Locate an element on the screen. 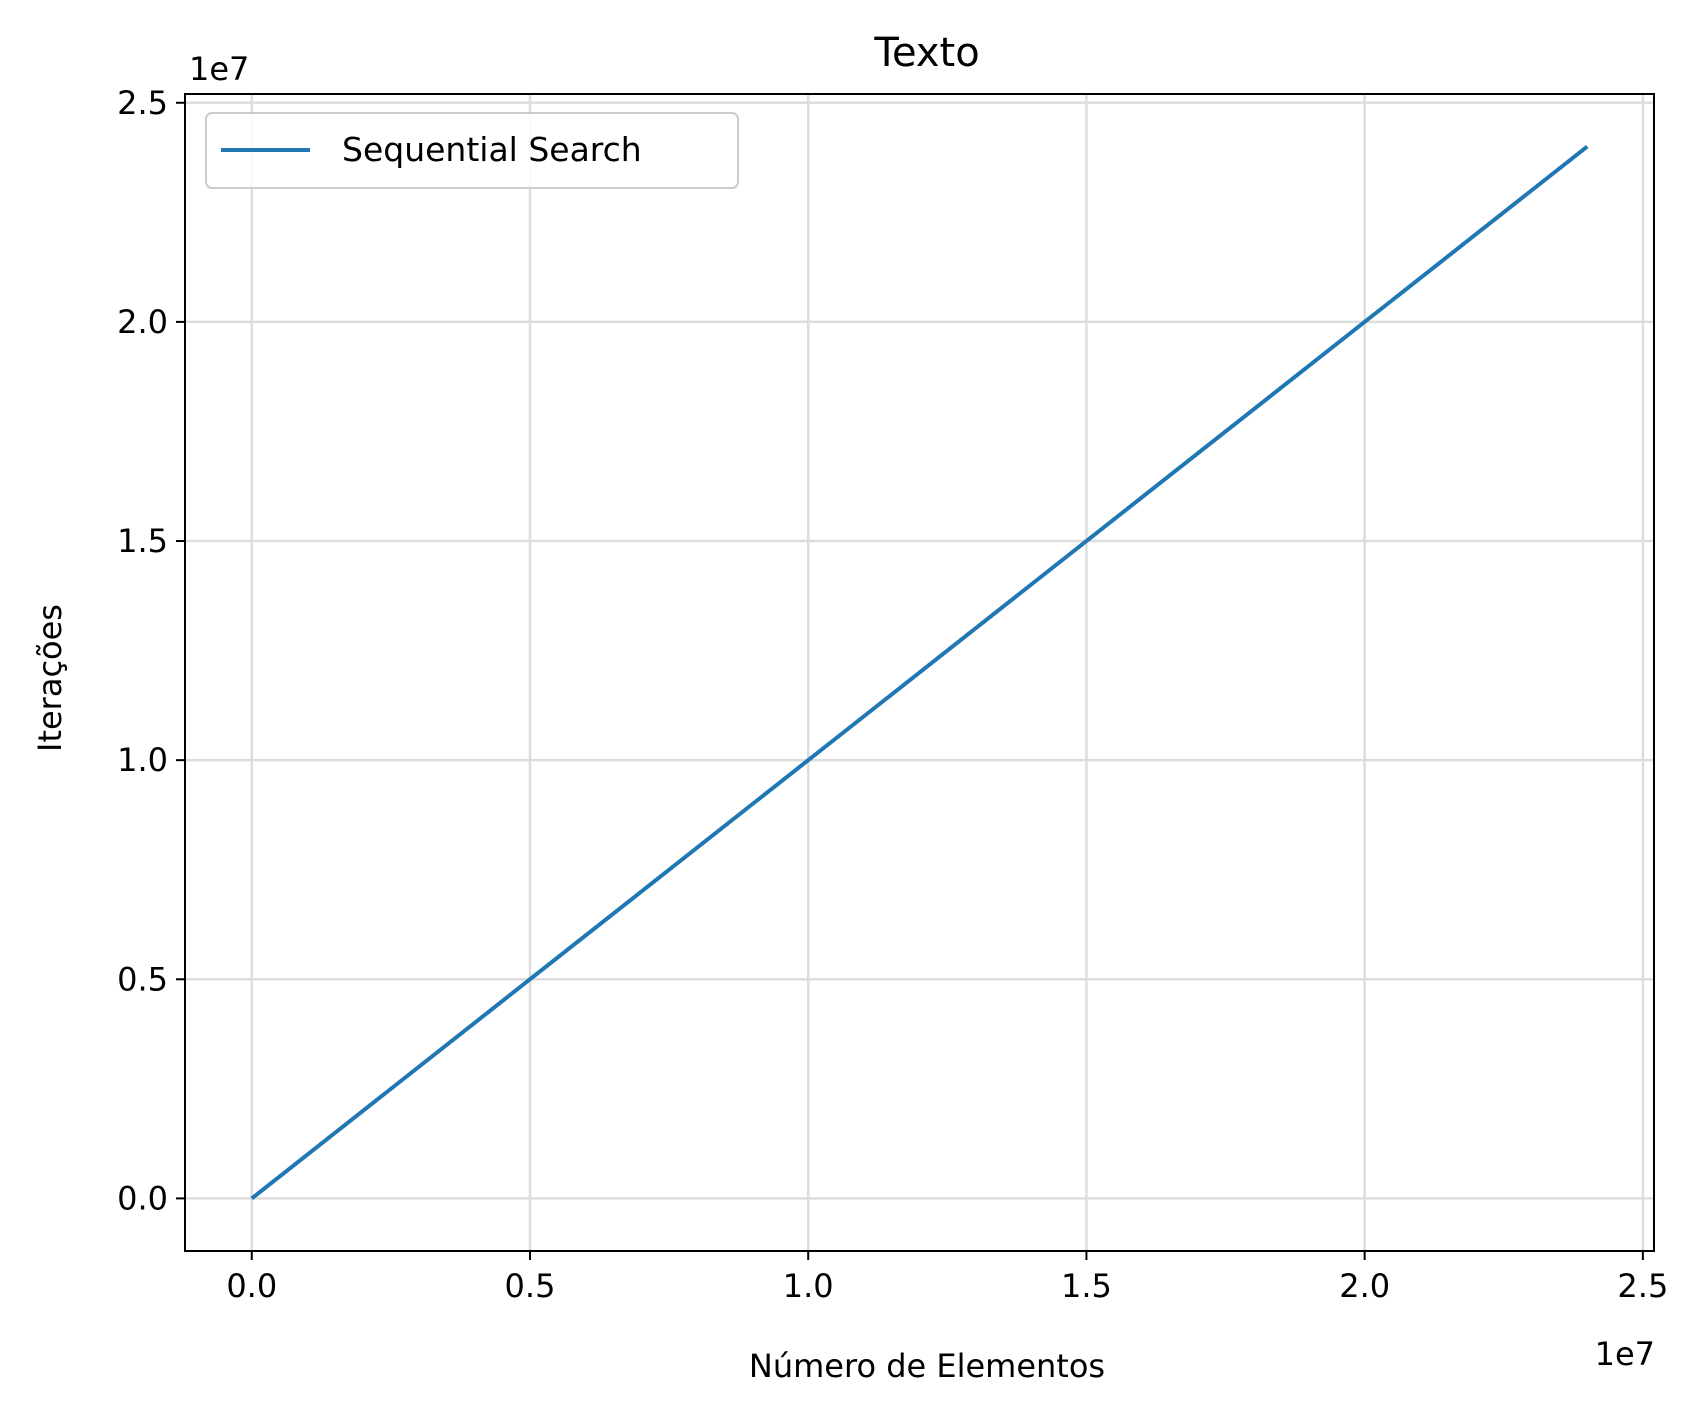 The height and width of the screenshot is (1404, 1695). x-tick-label: 1.5 is located at coordinates (1086, 1286).